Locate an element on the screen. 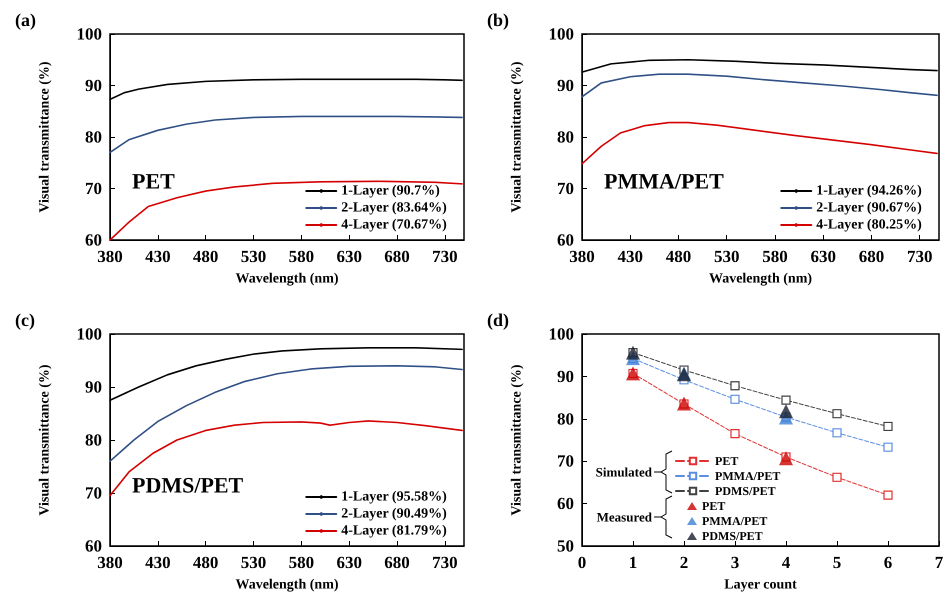  legend-label: 4-Layer (80.25%) is located at coordinates (869, 225).